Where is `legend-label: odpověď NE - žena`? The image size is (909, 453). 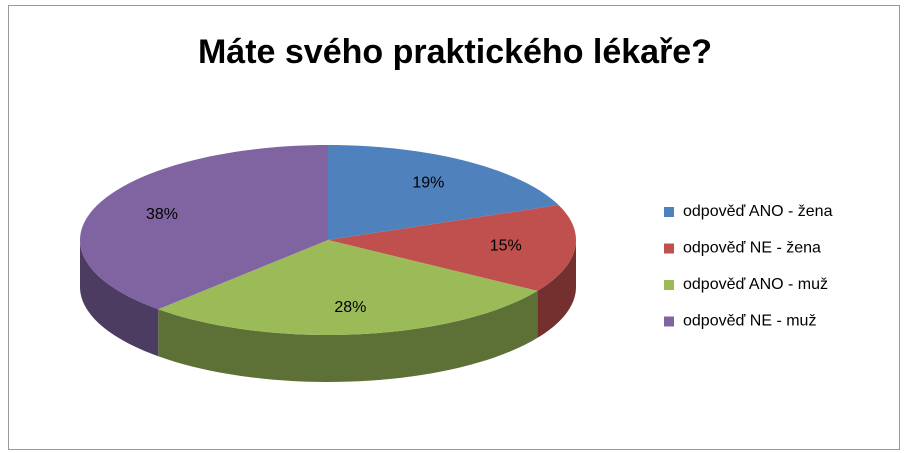 legend-label: odpověď NE - žena is located at coordinates (752, 248).